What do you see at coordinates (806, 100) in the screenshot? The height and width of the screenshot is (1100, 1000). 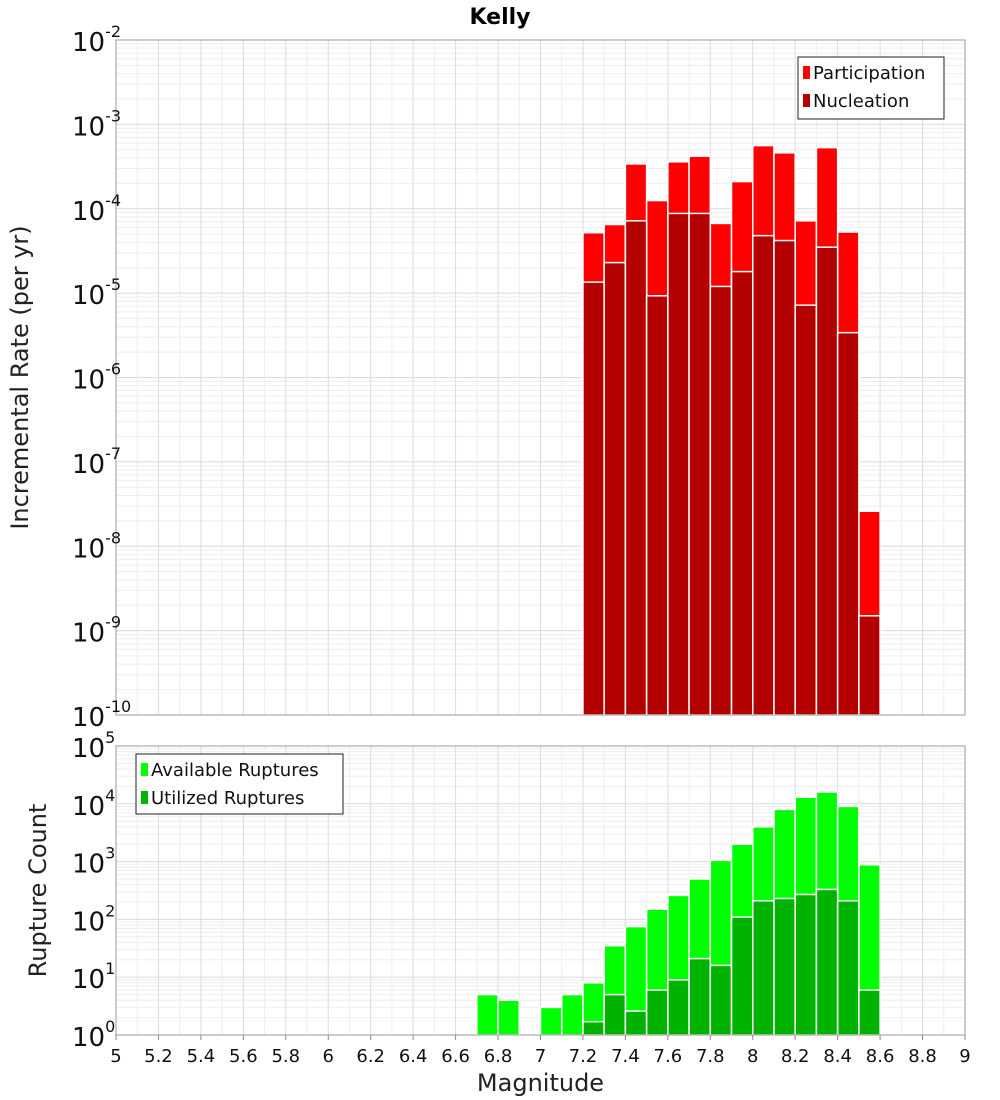 I see `legend-swatch-nucleation` at bounding box center [806, 100].